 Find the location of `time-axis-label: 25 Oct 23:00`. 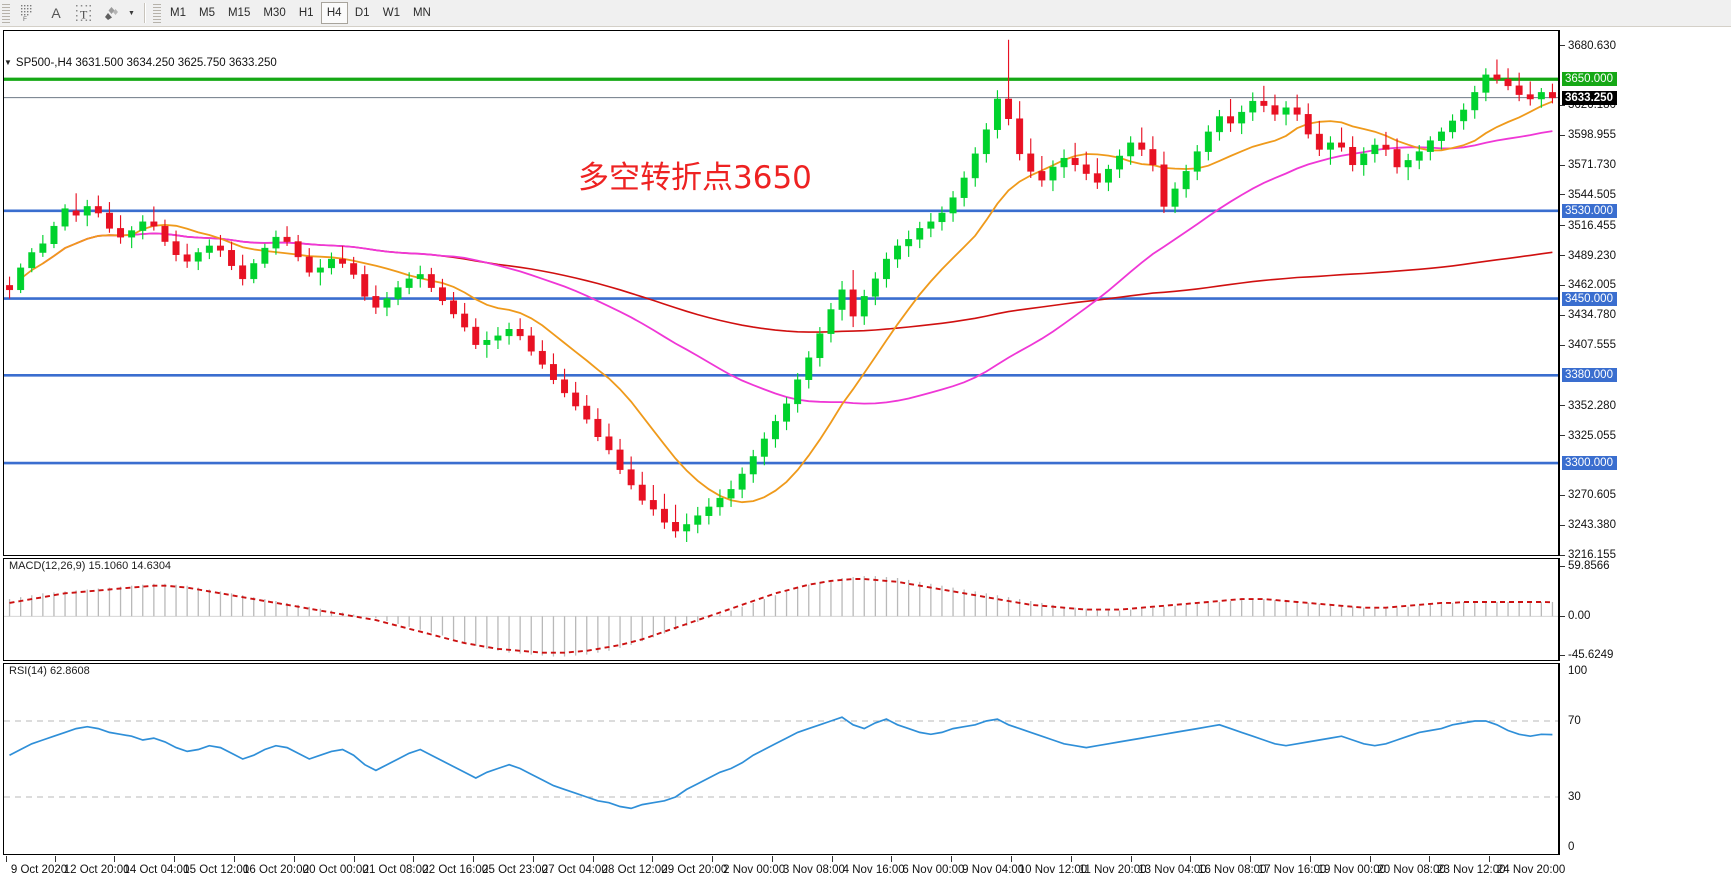

time-axis-label: 25 Oct 23:00 is located at coordinates (515, 870).